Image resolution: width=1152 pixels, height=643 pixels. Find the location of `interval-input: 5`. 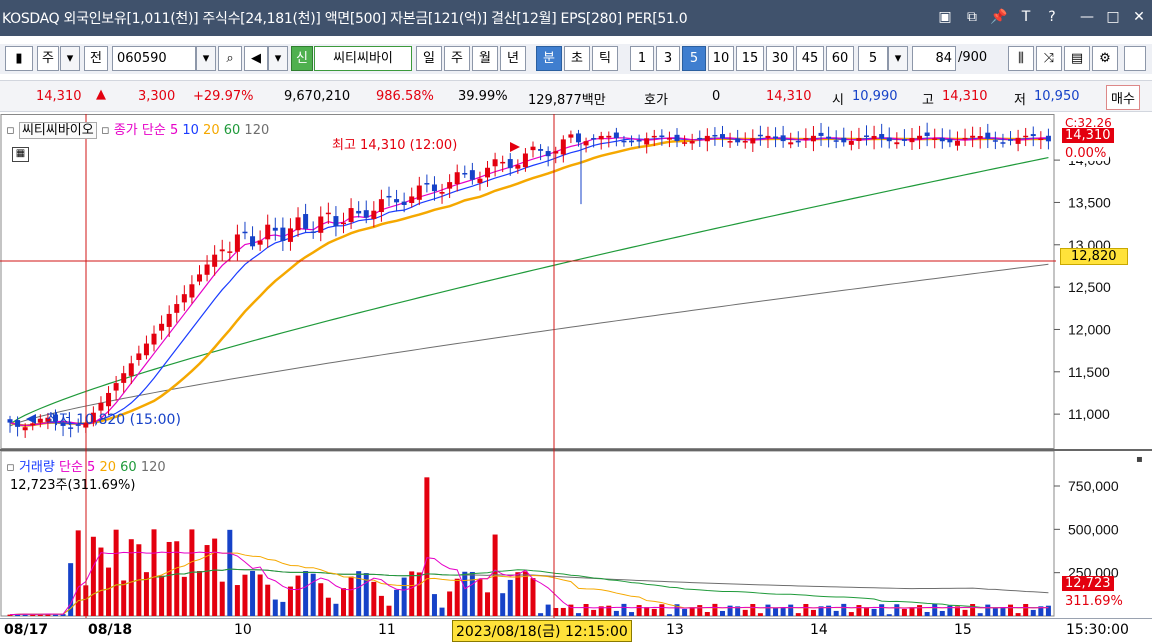

interval-input: 5 is located at coordinates (873, 58).